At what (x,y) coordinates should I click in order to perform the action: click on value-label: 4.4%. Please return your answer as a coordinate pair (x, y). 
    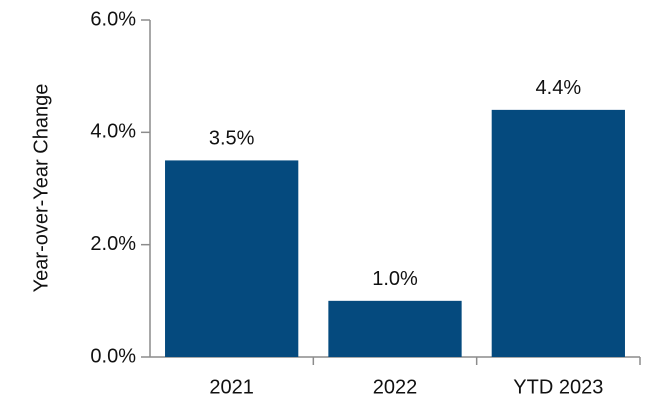
    Looking at the image, I should click on (559, 88).